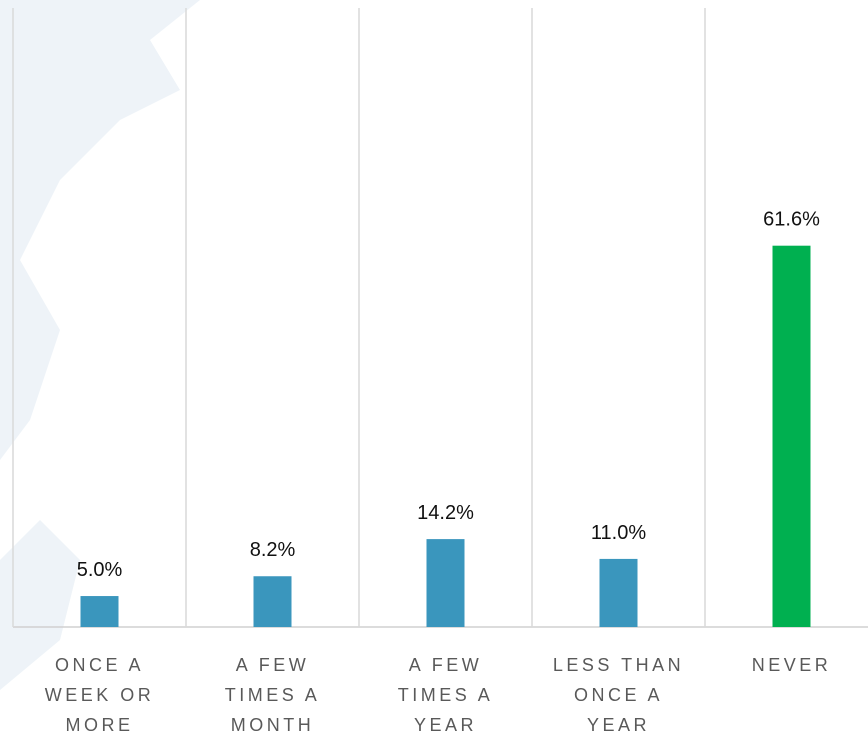  What do you see at coordinates (791, 665) in the screenshot?
I see `category-label: NEVER` at bounding box center [791, 665].